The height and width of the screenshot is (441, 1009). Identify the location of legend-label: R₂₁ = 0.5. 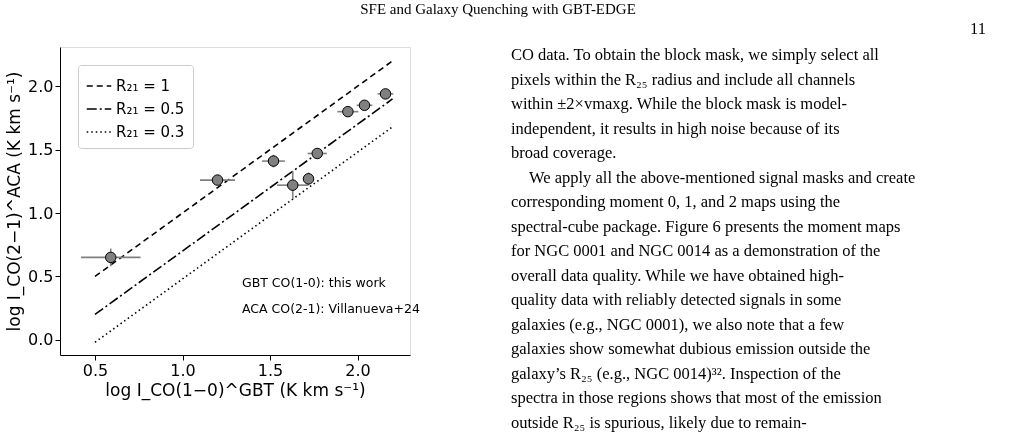
(150, 109).